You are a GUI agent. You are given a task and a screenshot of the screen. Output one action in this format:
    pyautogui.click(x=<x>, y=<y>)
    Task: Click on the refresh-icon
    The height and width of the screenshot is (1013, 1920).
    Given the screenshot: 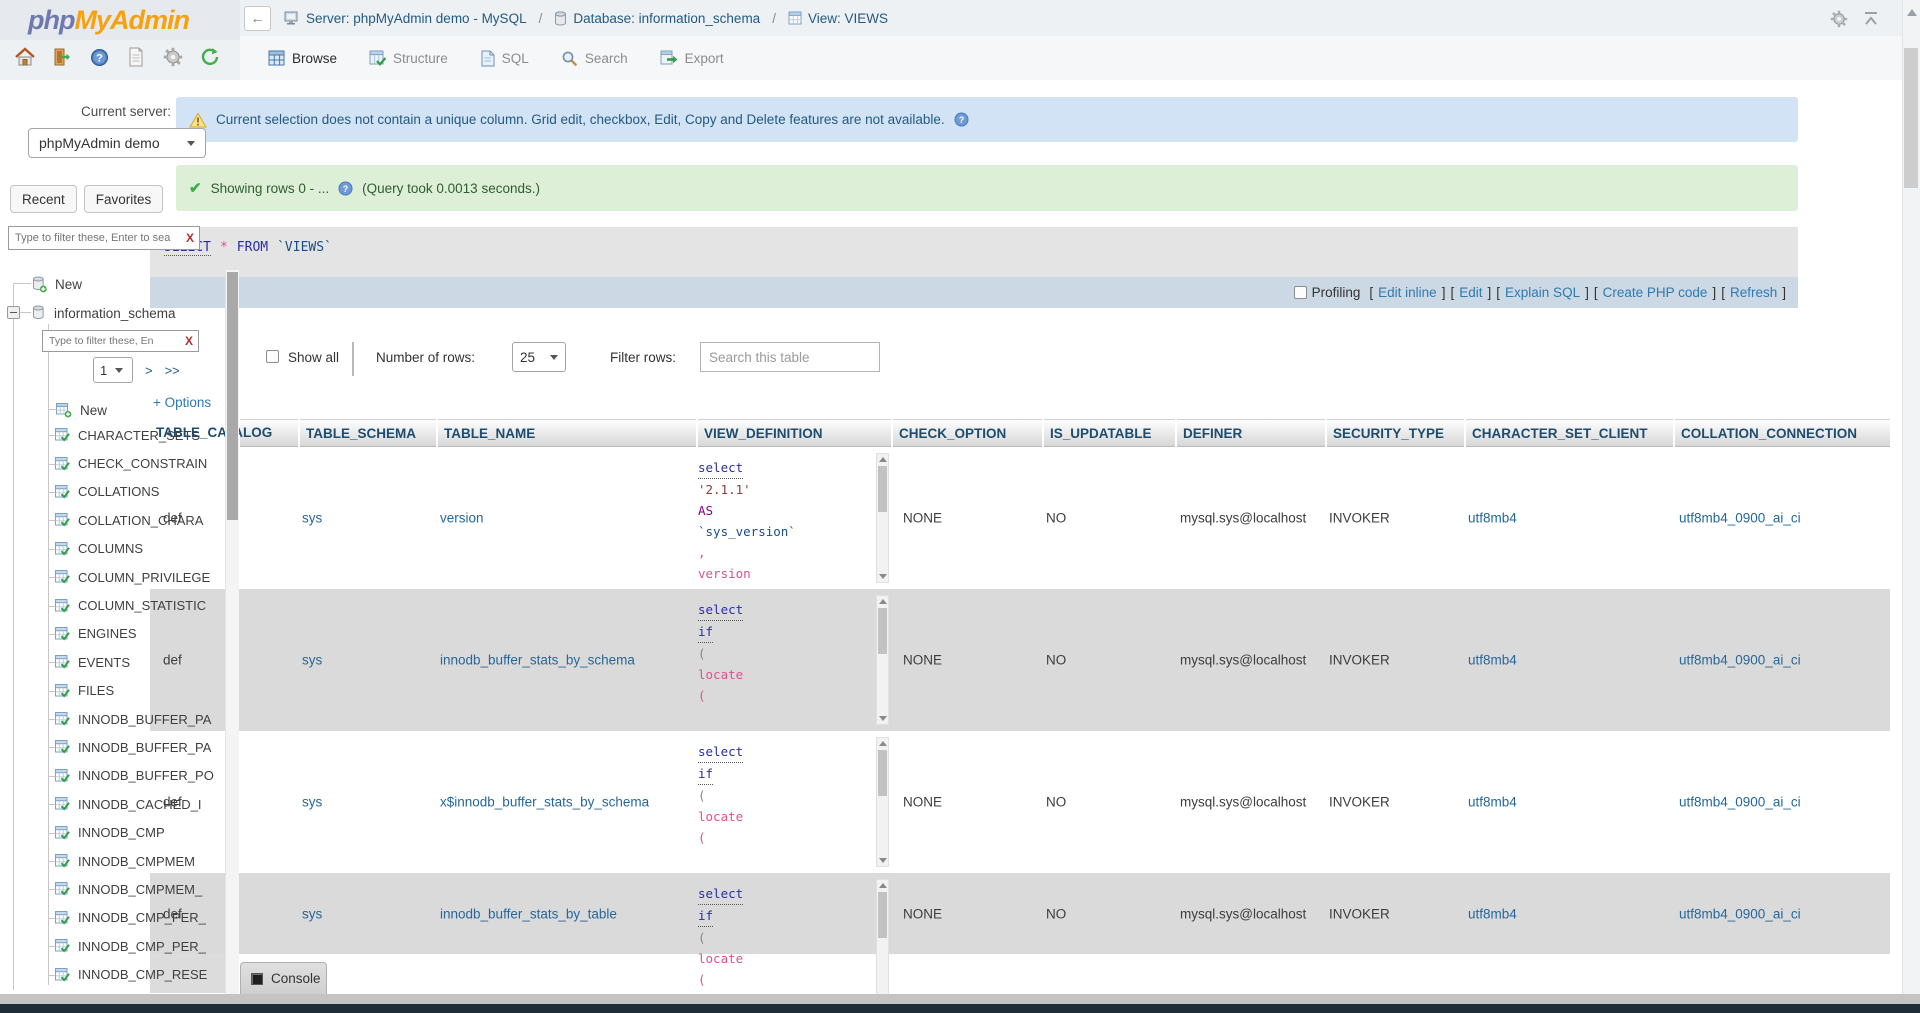 What is the action you would take?
    pyautogui.click(x=210, y=57)
    